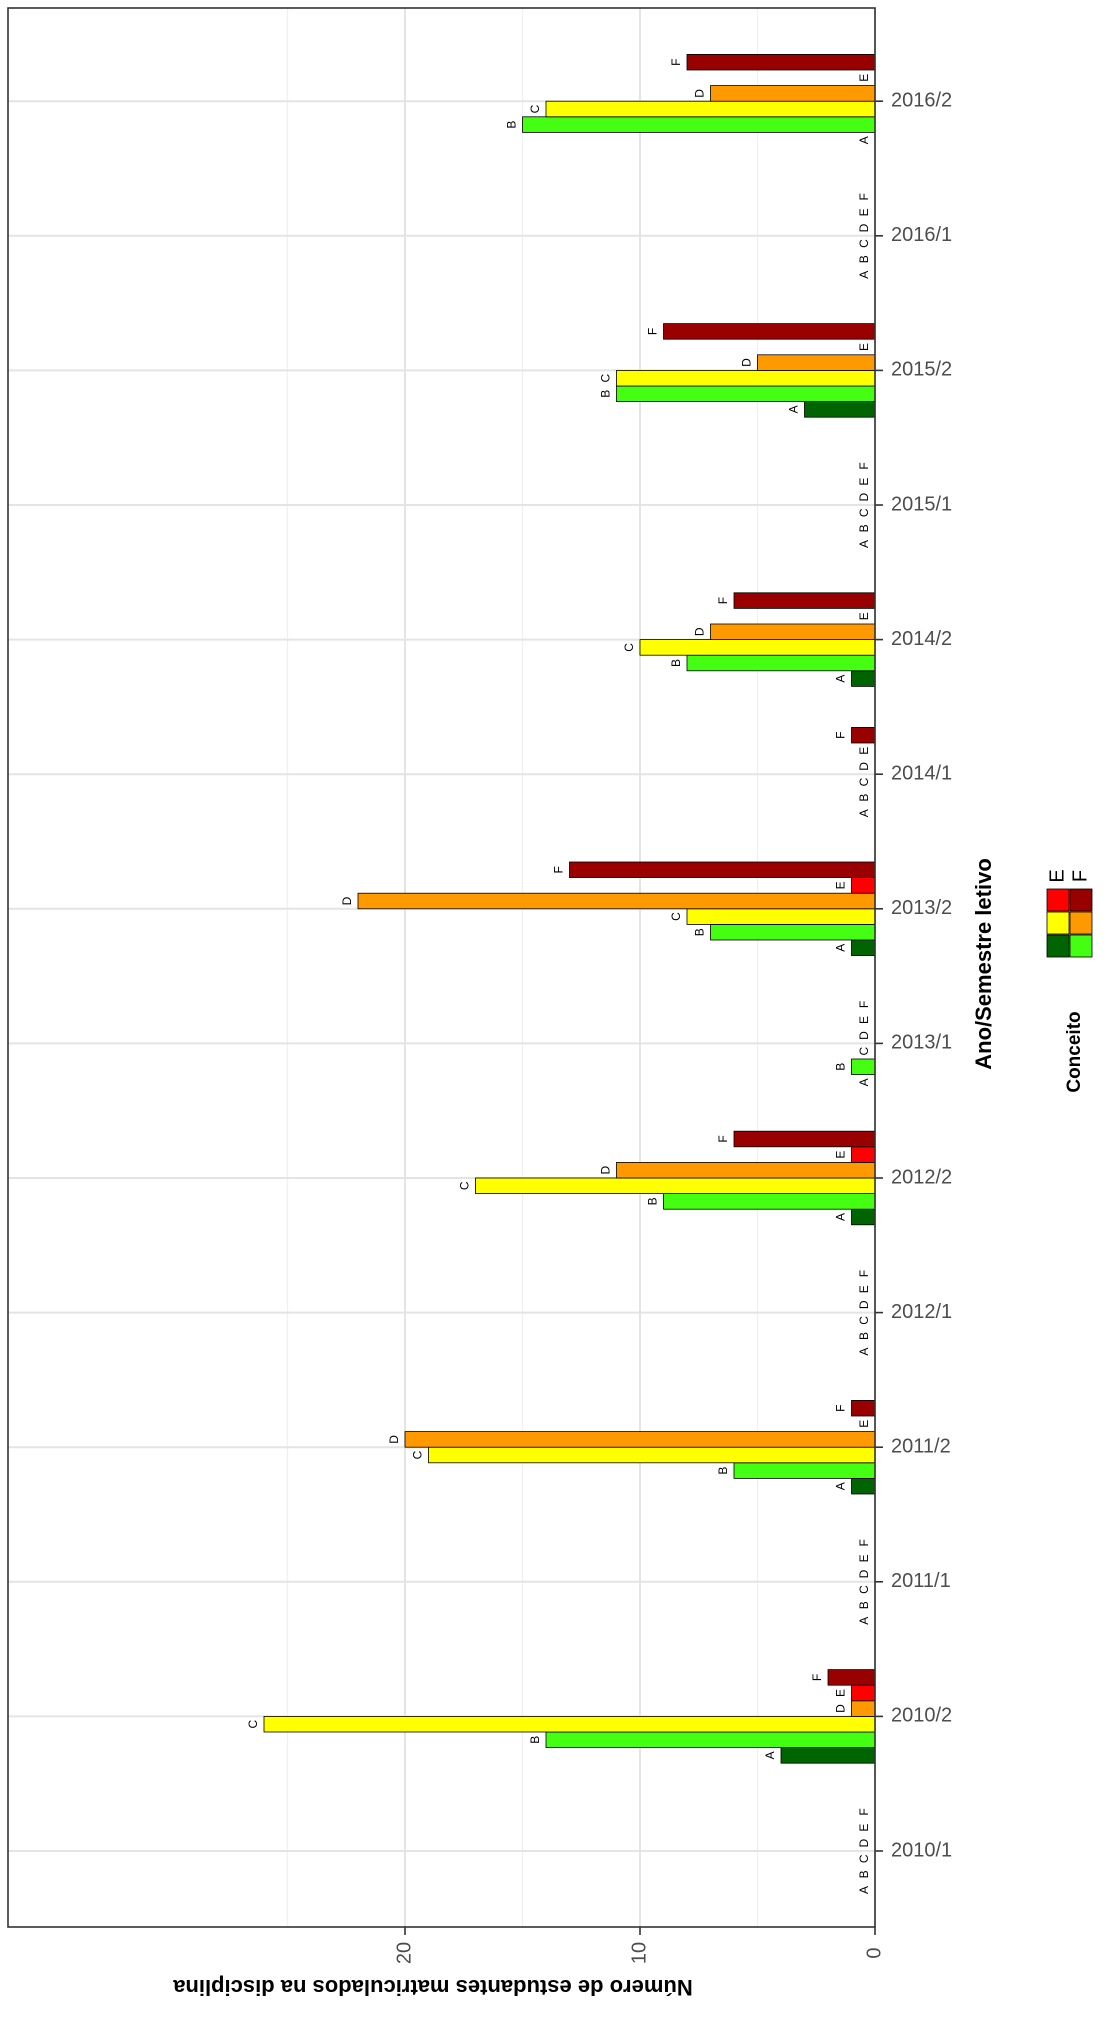 Image resolution: width=1109 pixels, height=2027 pixels. Describe the element at coordinates (404, 1953) in the screenshot. I see `value-tick-label: 20` at that location.